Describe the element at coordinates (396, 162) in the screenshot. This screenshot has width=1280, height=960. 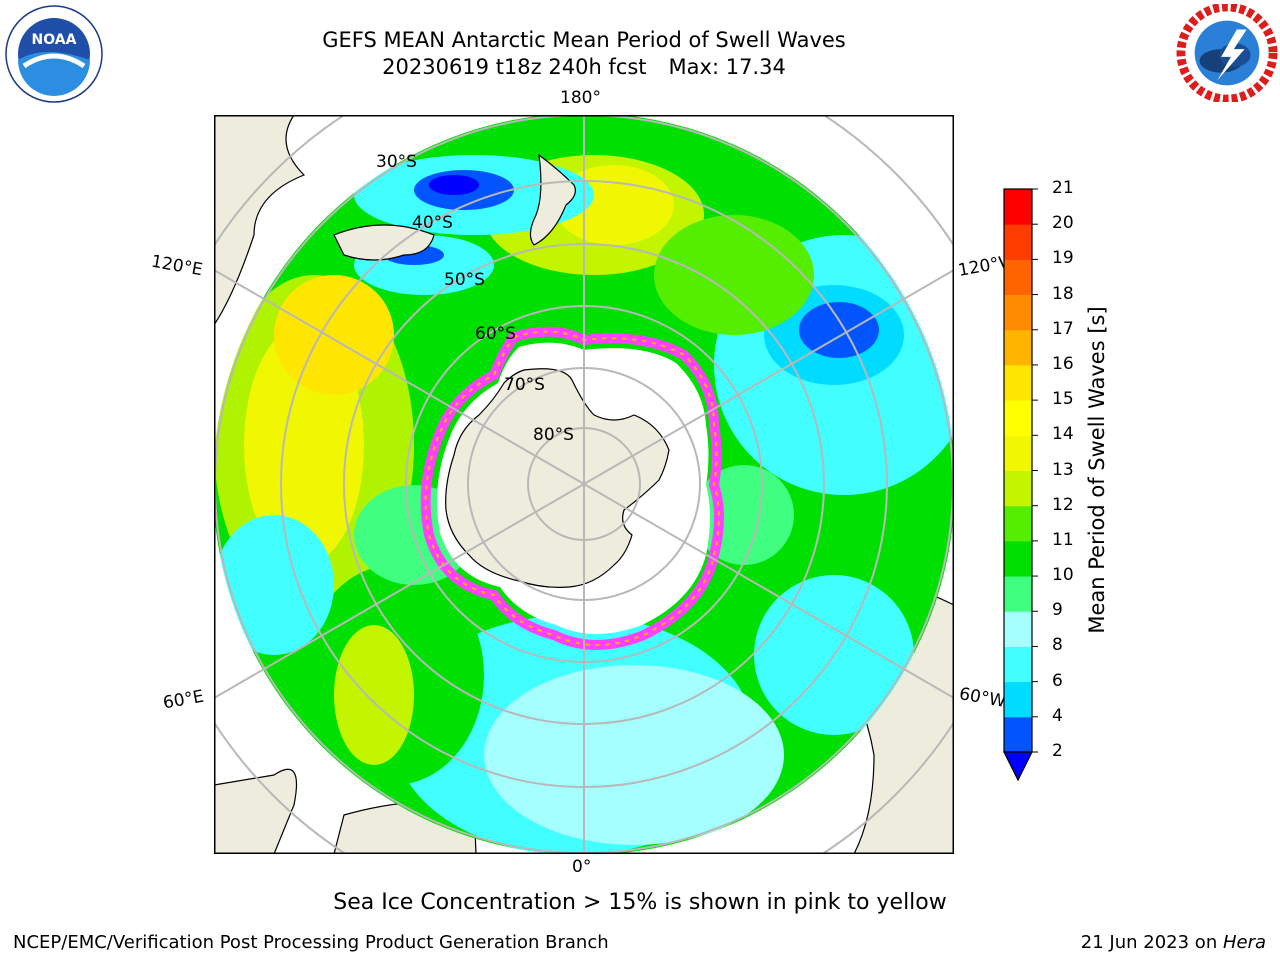
I see `lat-label-30s: 30°S` at that location.